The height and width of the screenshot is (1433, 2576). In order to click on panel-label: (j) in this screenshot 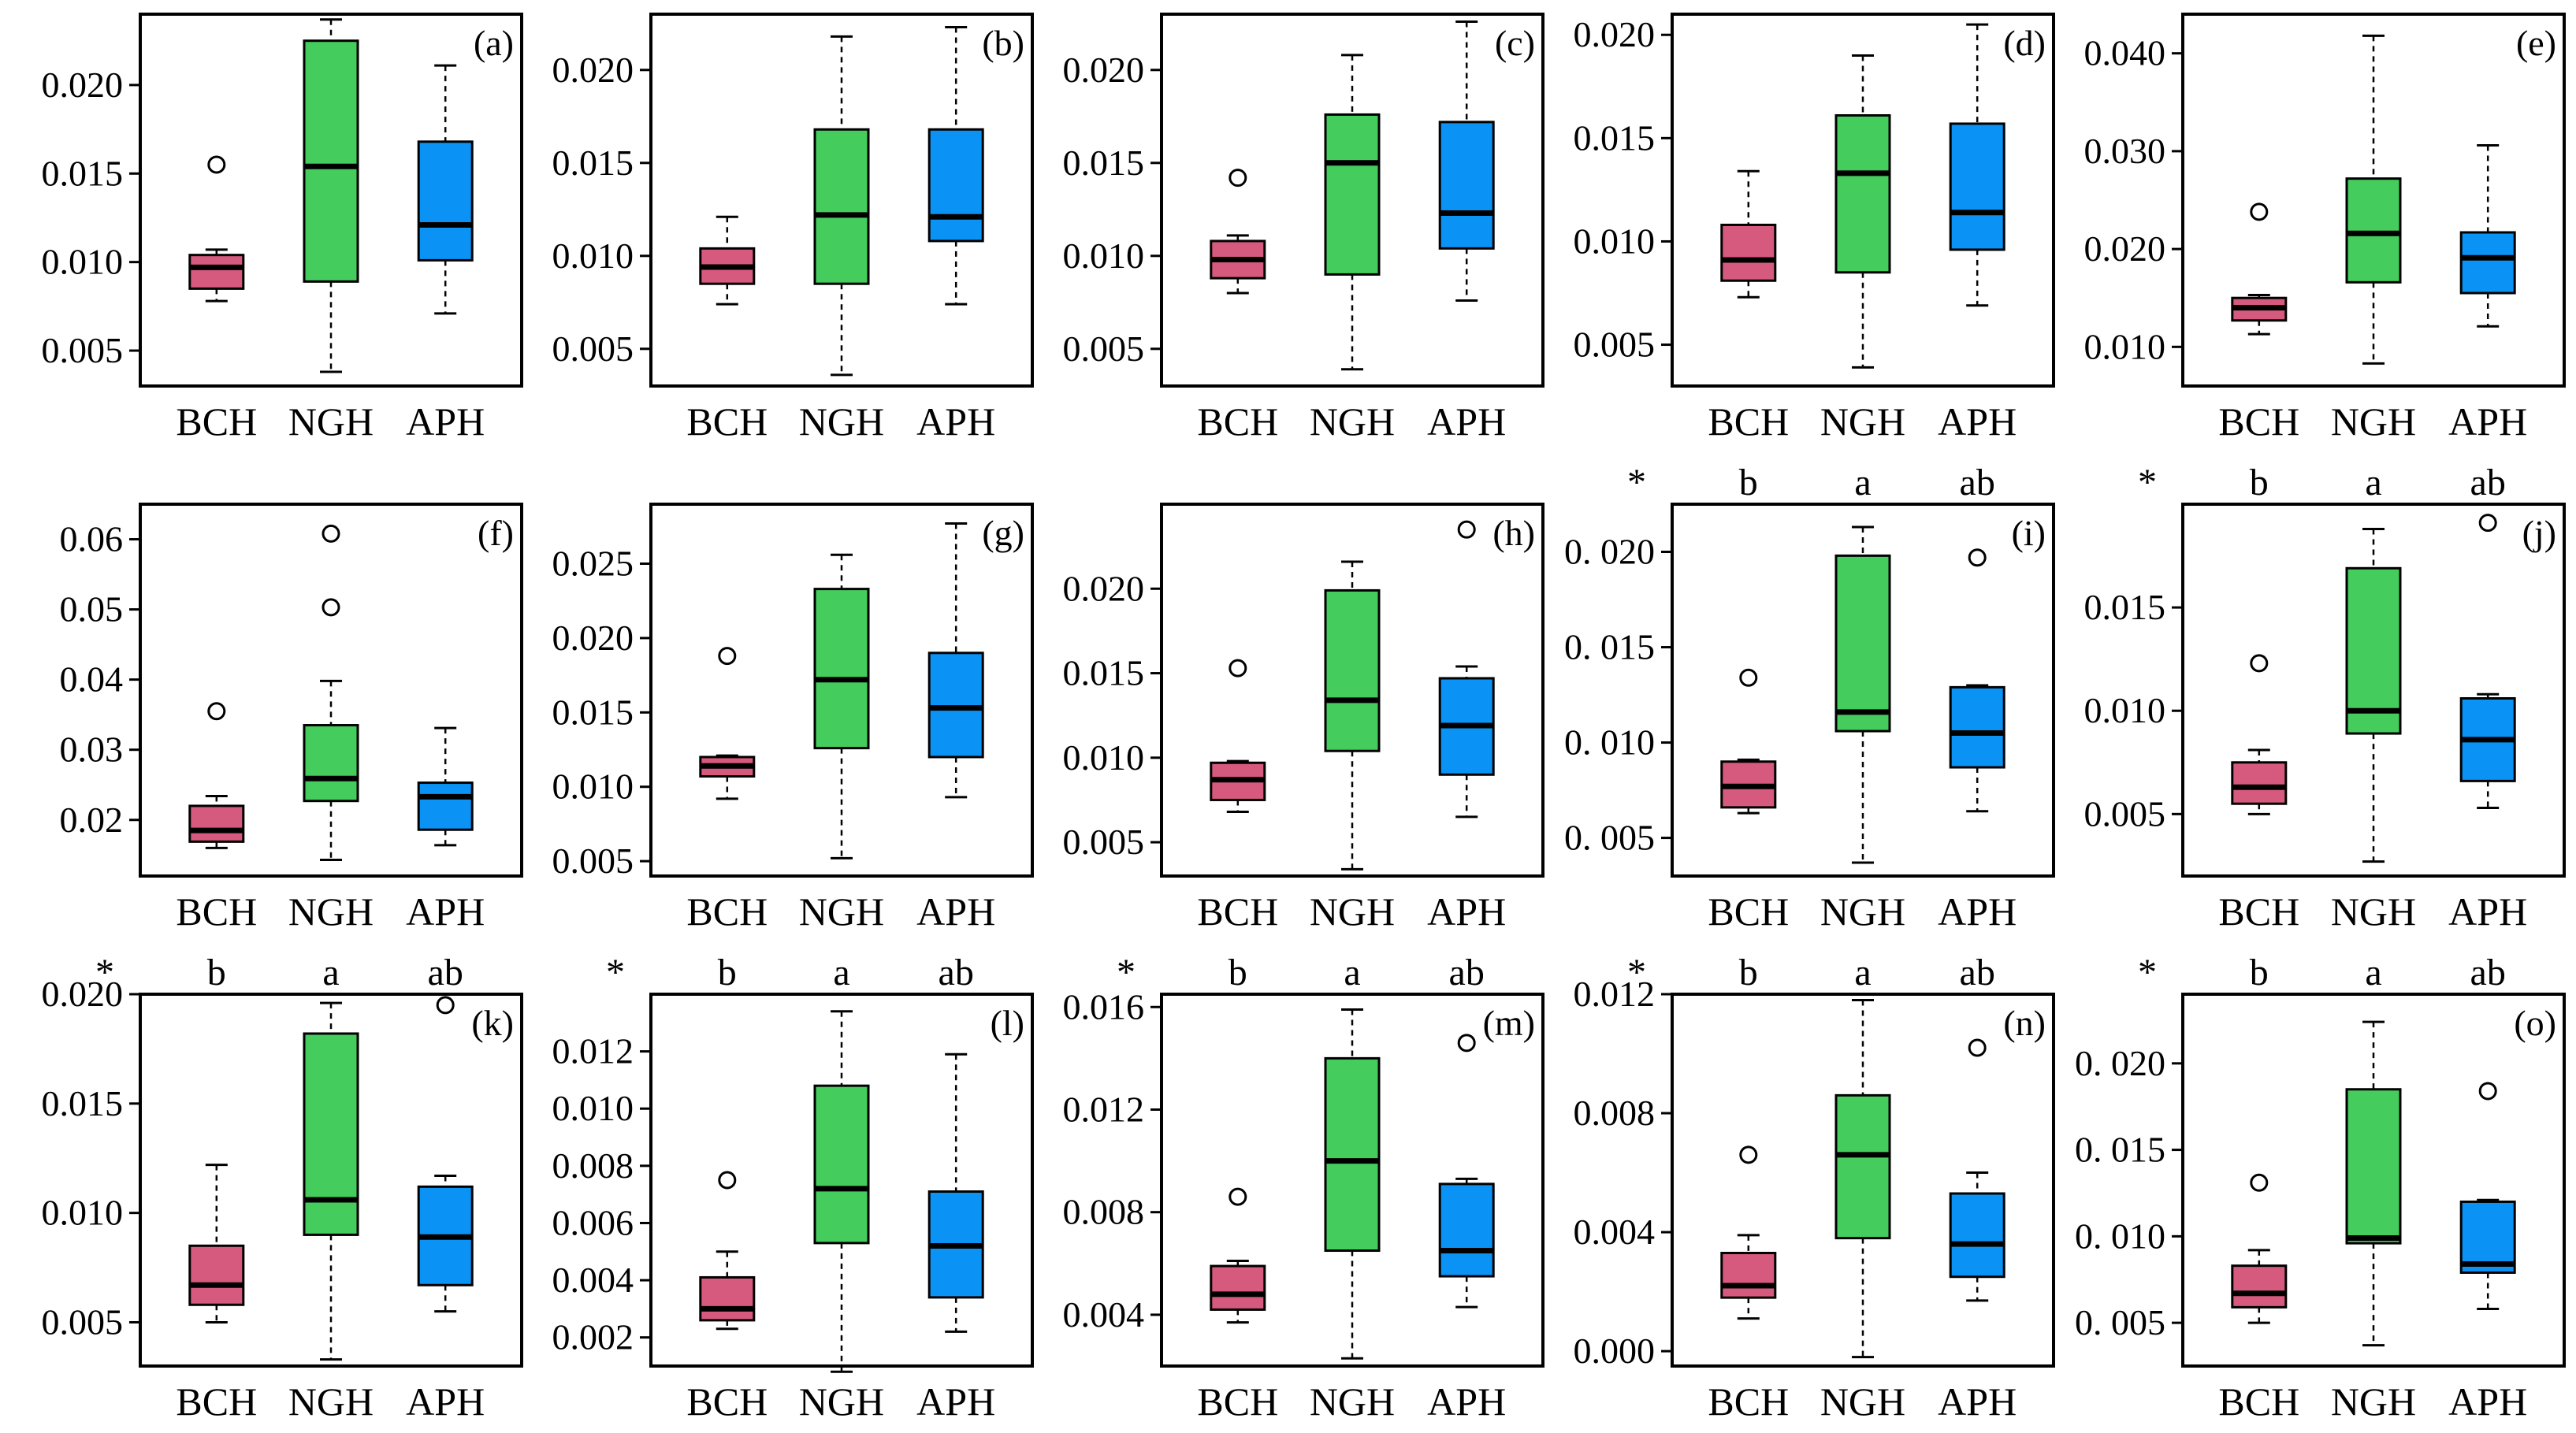, I will do `click(2539, 533)`.